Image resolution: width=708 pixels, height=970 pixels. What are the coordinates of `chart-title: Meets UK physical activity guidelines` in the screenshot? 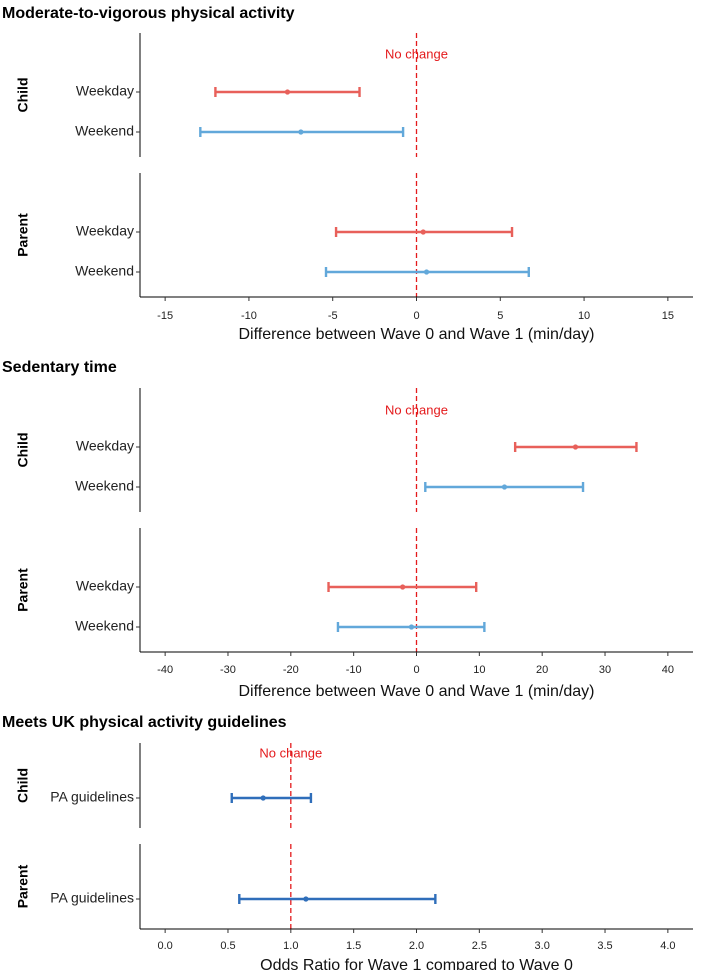 It's located at (144, 722).